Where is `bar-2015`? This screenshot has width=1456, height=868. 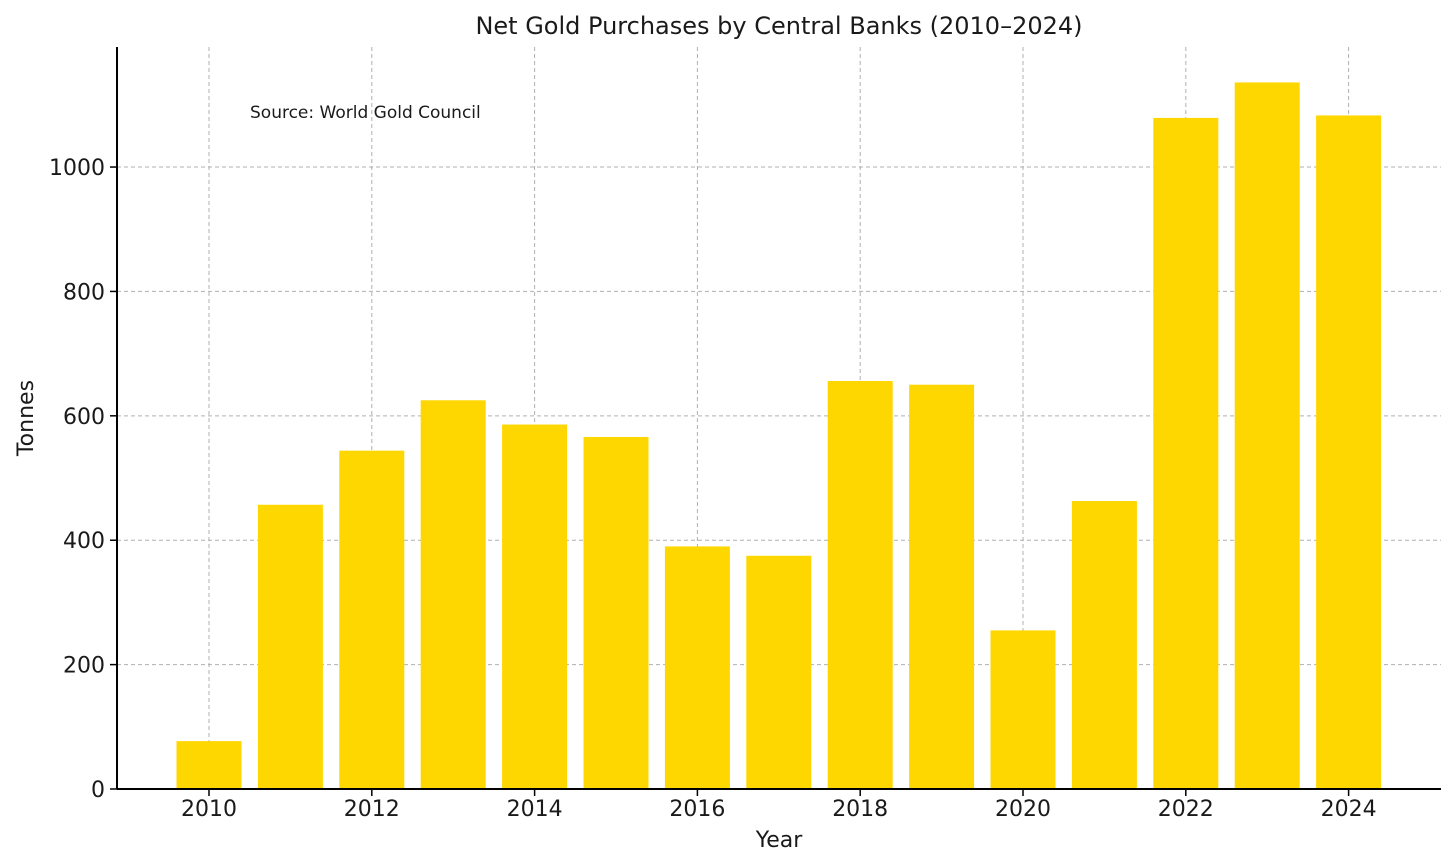 bar-2015 is located at coordinates (616, 612).